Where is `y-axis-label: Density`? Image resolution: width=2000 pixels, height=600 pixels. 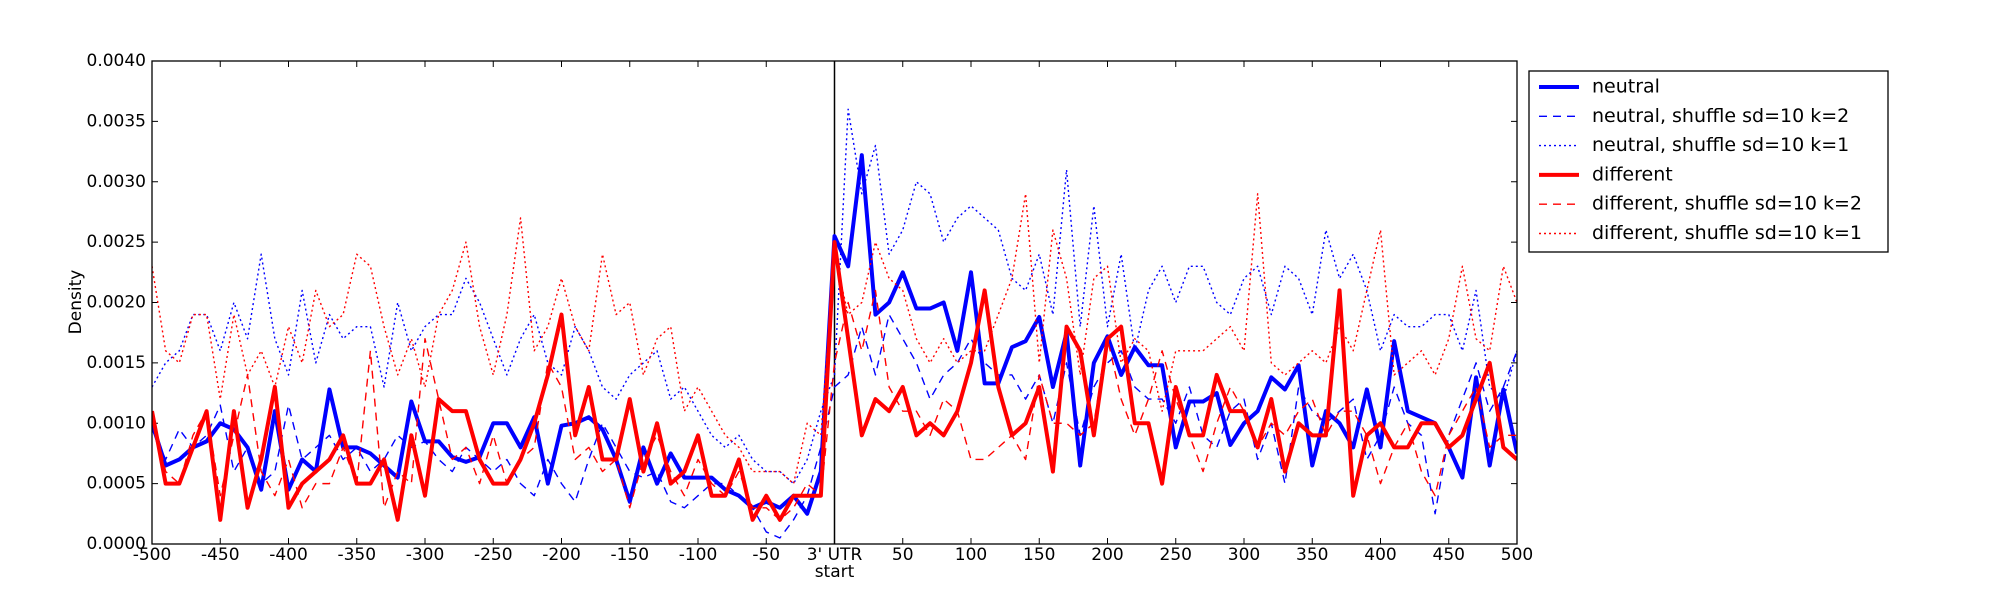
y-axis-label: Density is located at coordinates (76, 302).